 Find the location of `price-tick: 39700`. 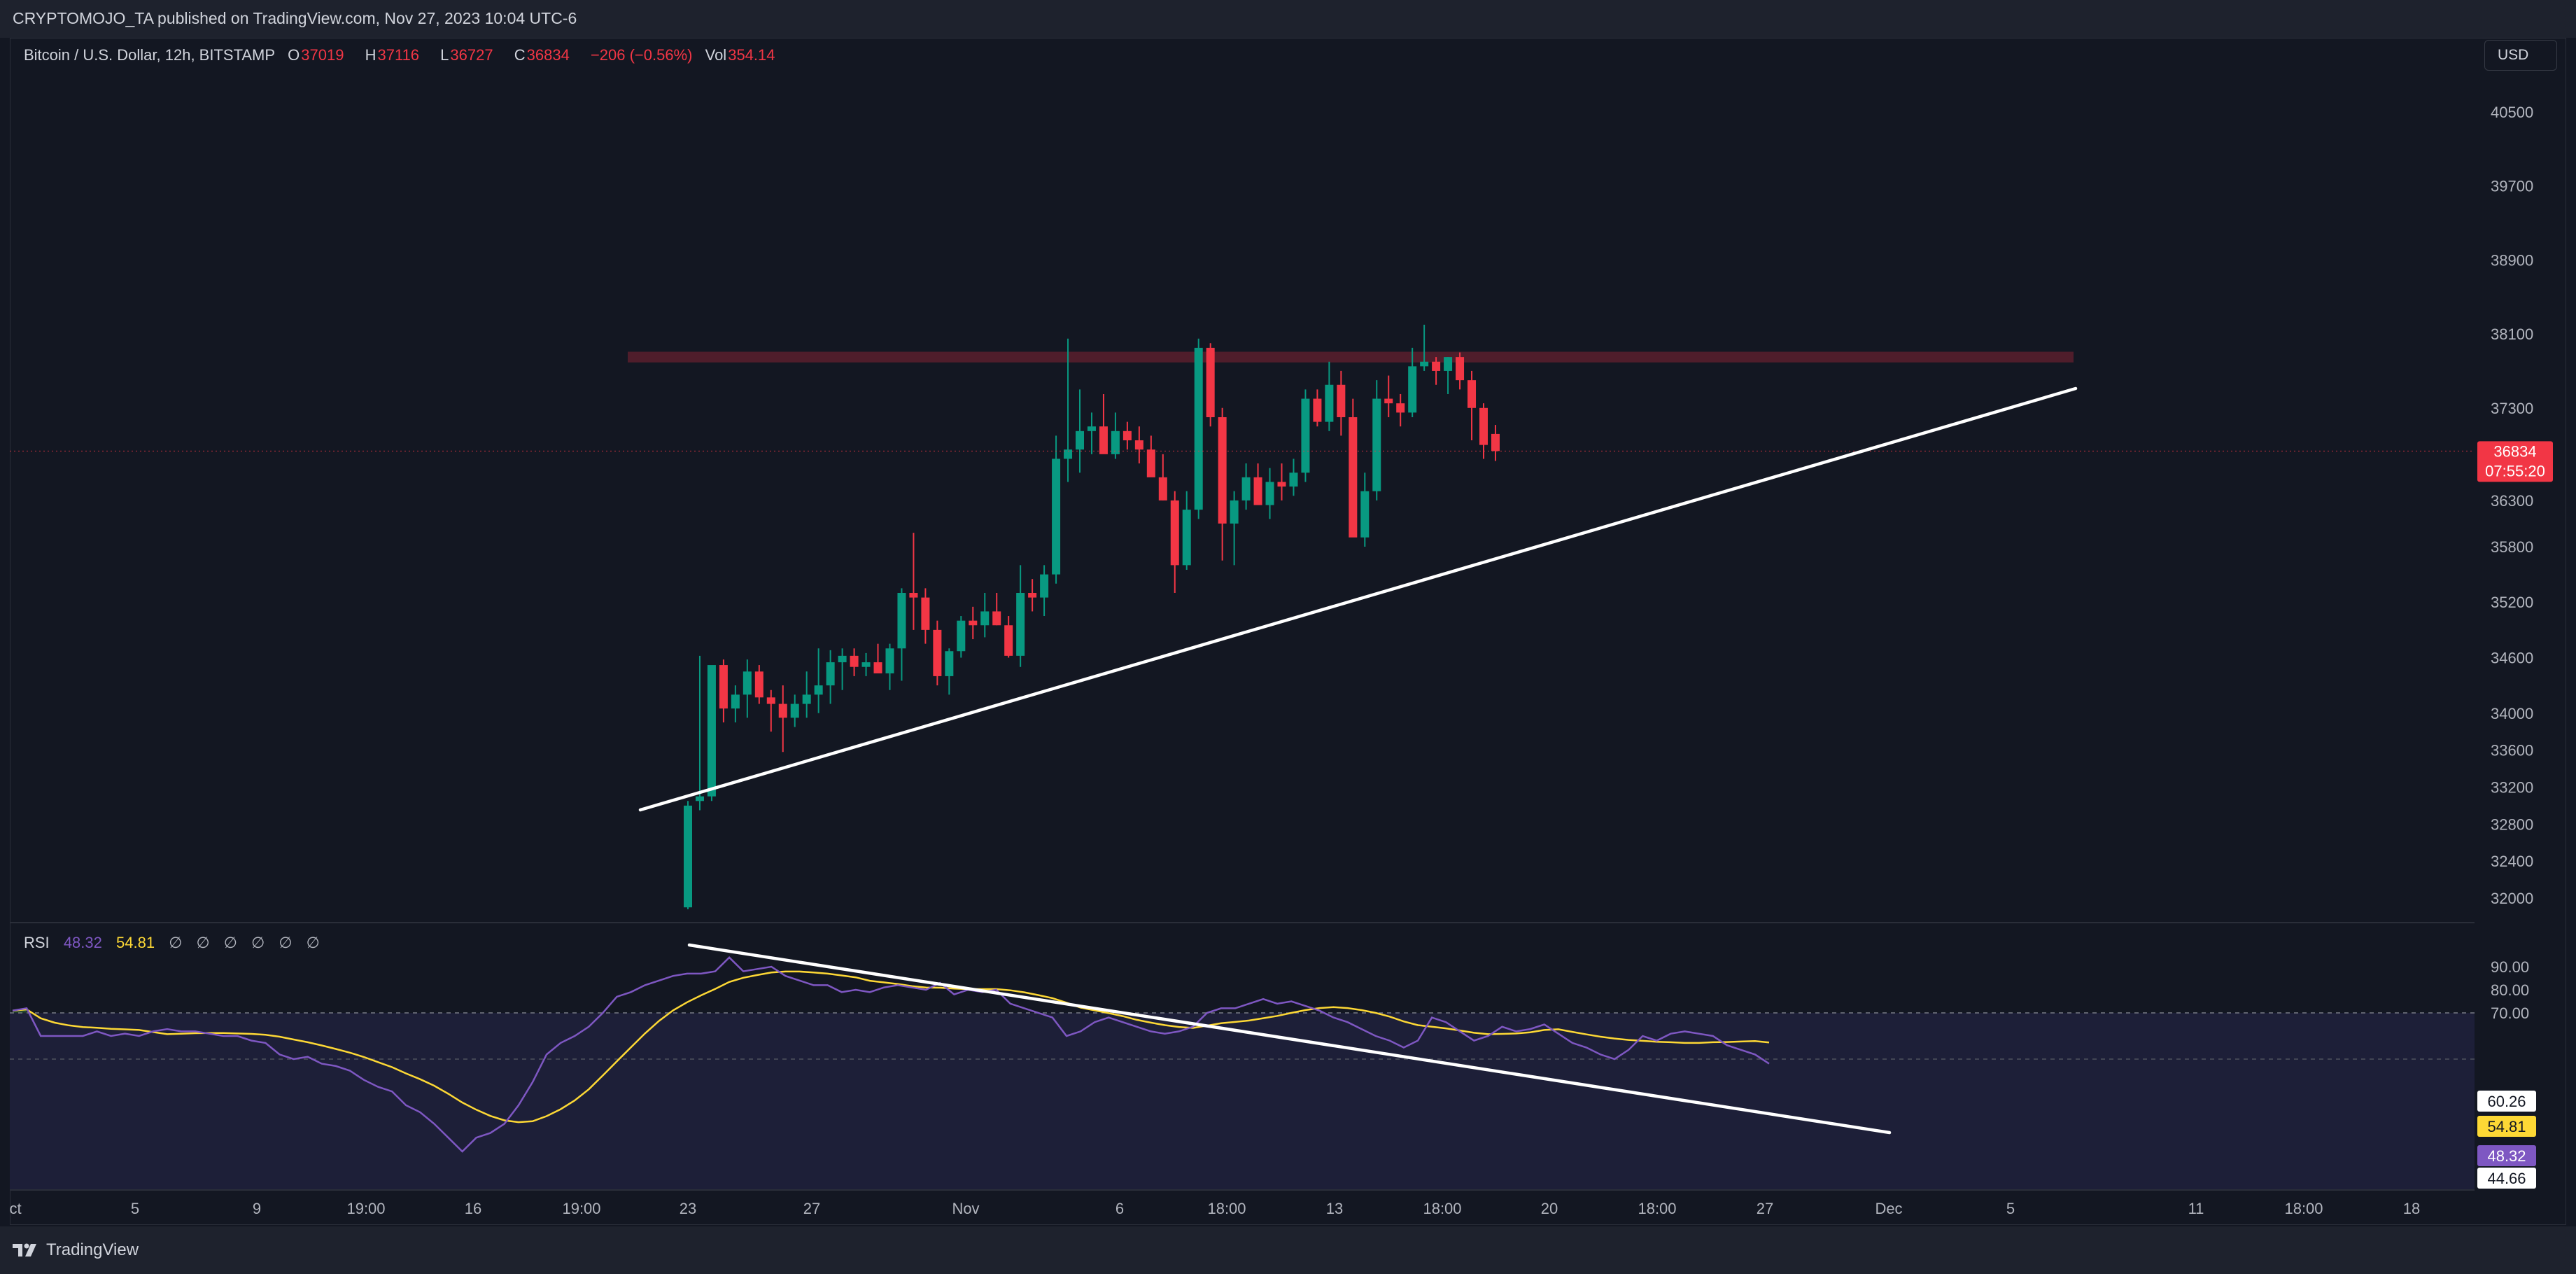

price-tick: 39700 is located at coordinates (2512, 186).